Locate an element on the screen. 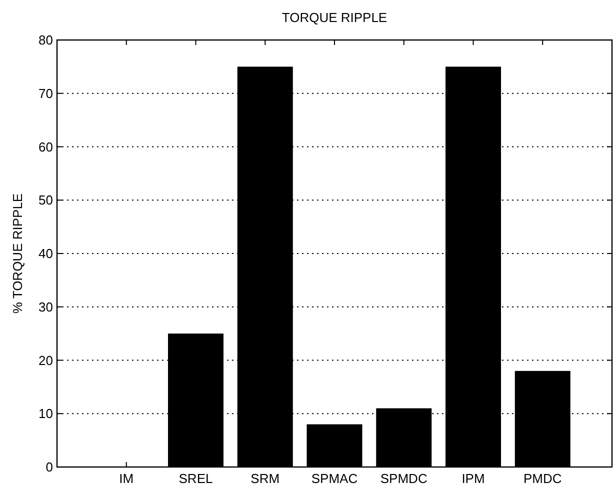 The width and height of the screenshot is (614, 489). x-tick-label: IM is located at coordinates (126, 478).